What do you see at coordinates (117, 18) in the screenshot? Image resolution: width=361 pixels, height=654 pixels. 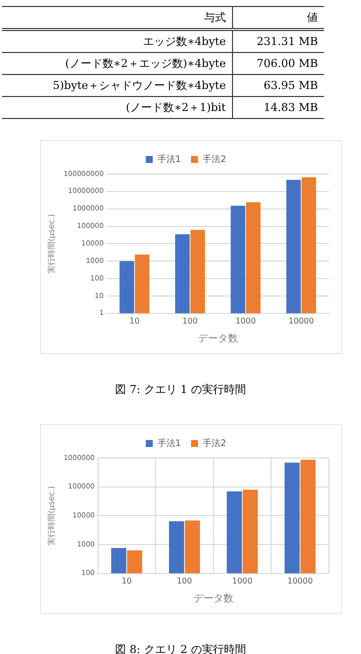 I see `text: 与式` at bounding box center [117, 18].